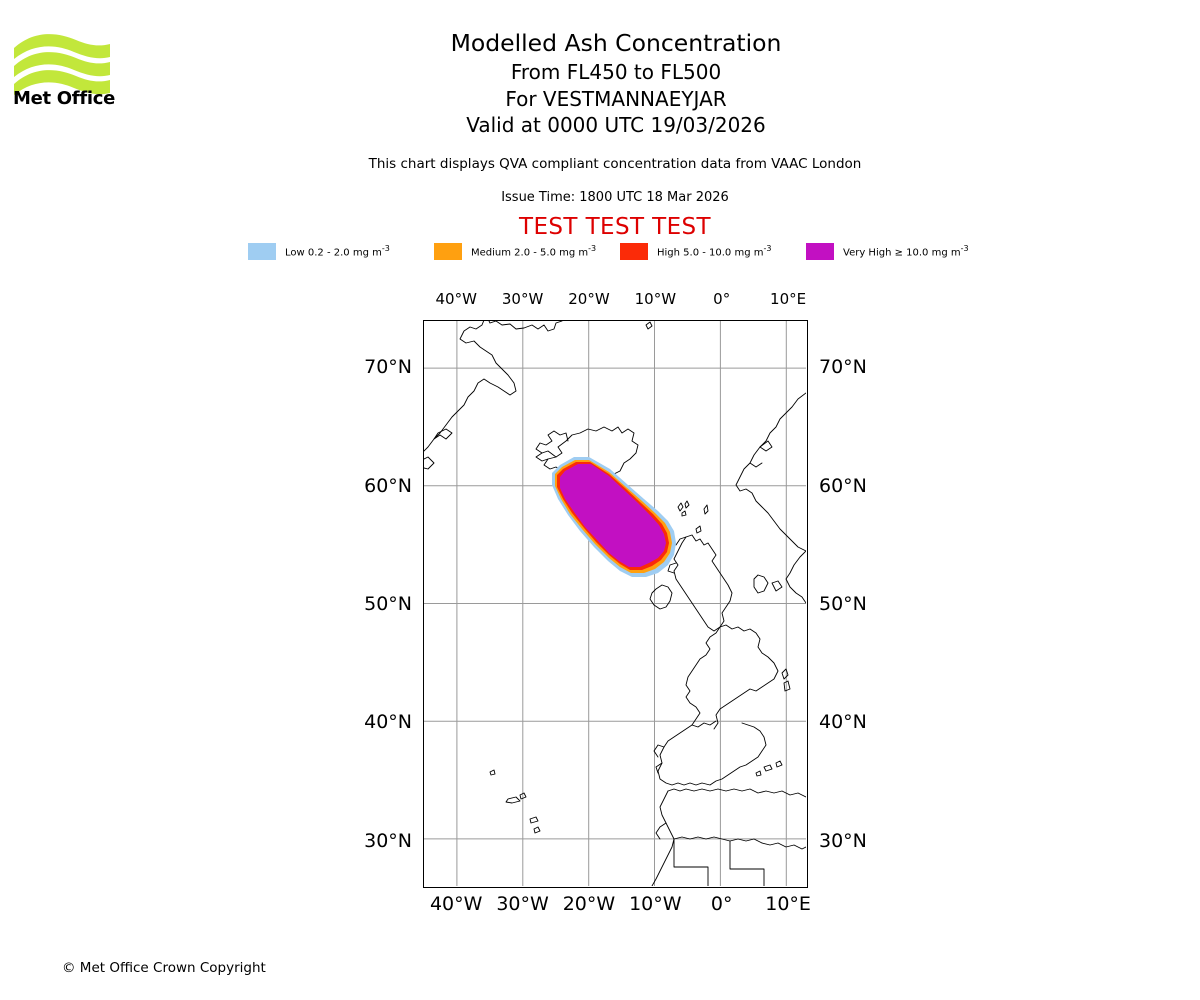  Describe the element at coordinates (655, 299) in the screenshot. I see `x-tick-top-3: 10°W` at that location.